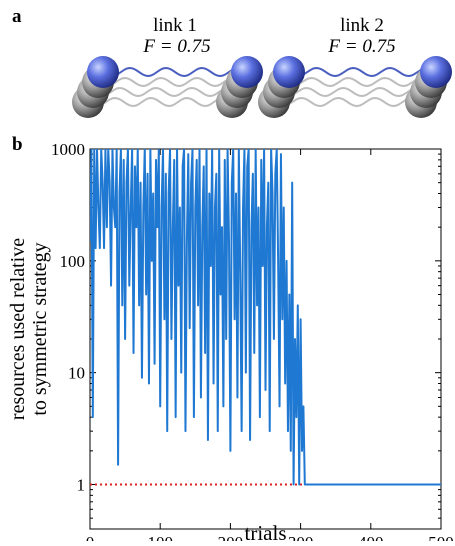 The height and width of the screenshot is (546, 455). What do you see at coordinates (18, 329) in the screenshot?
I see `y-axis-label: resources used relative` at bounding box center [18, 329].